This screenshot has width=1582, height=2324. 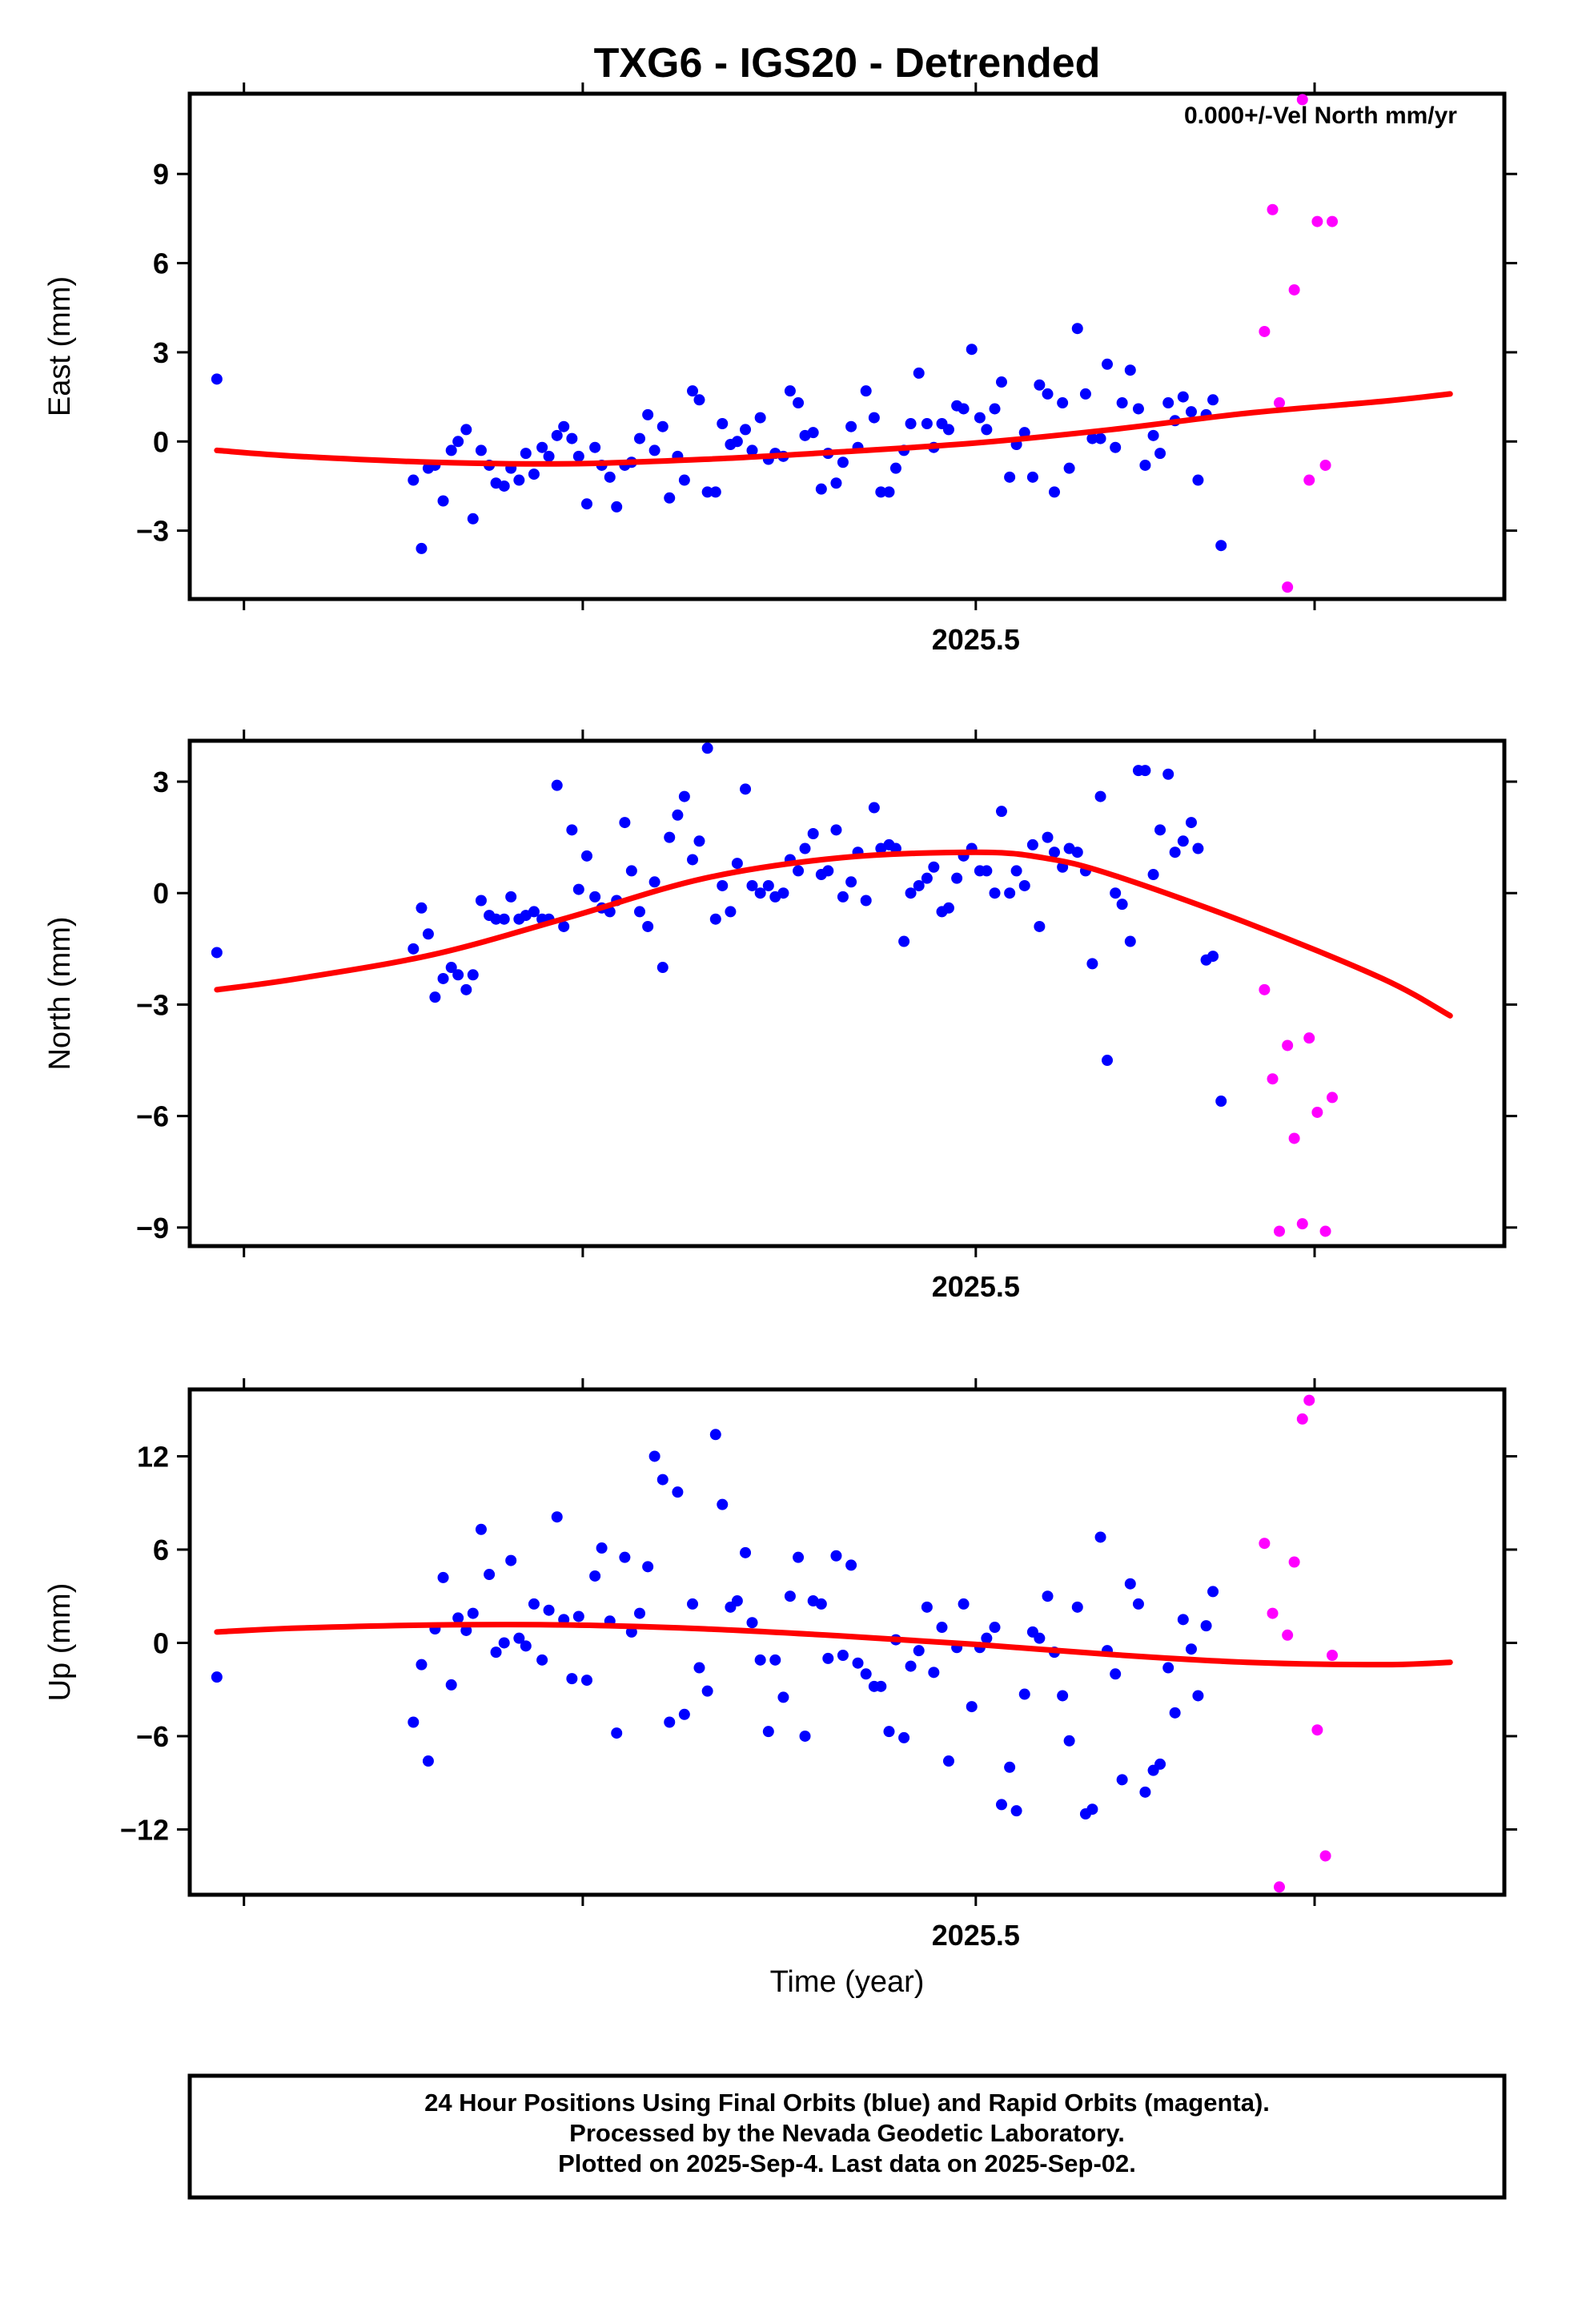 What do you see at coordinates (161, 263) in the screenshot?
I see `y-tick-label: 6` at bounding box center [161, 263].